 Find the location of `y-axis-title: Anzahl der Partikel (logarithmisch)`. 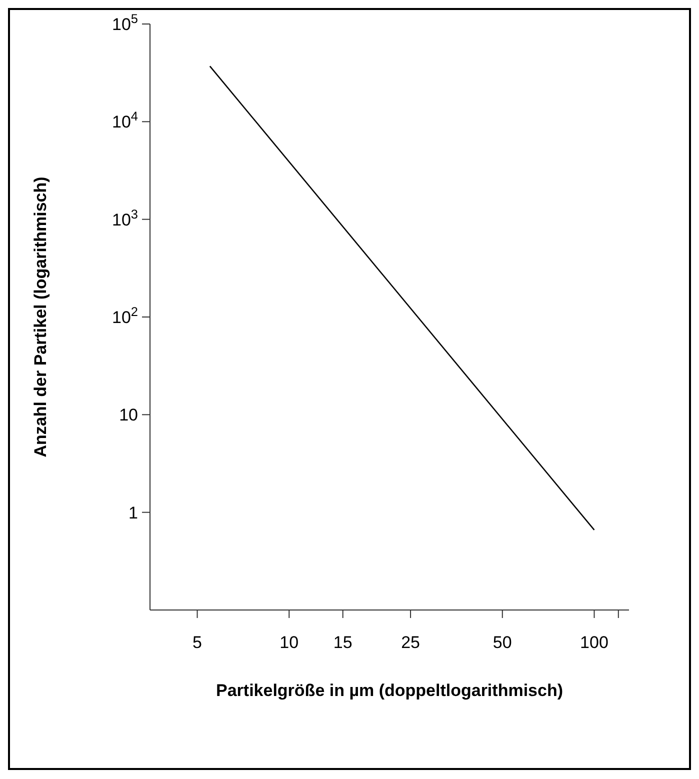

y-axis-title: Anzahl der Partikel (logarithmisch) is located at coordinates (40, 317).